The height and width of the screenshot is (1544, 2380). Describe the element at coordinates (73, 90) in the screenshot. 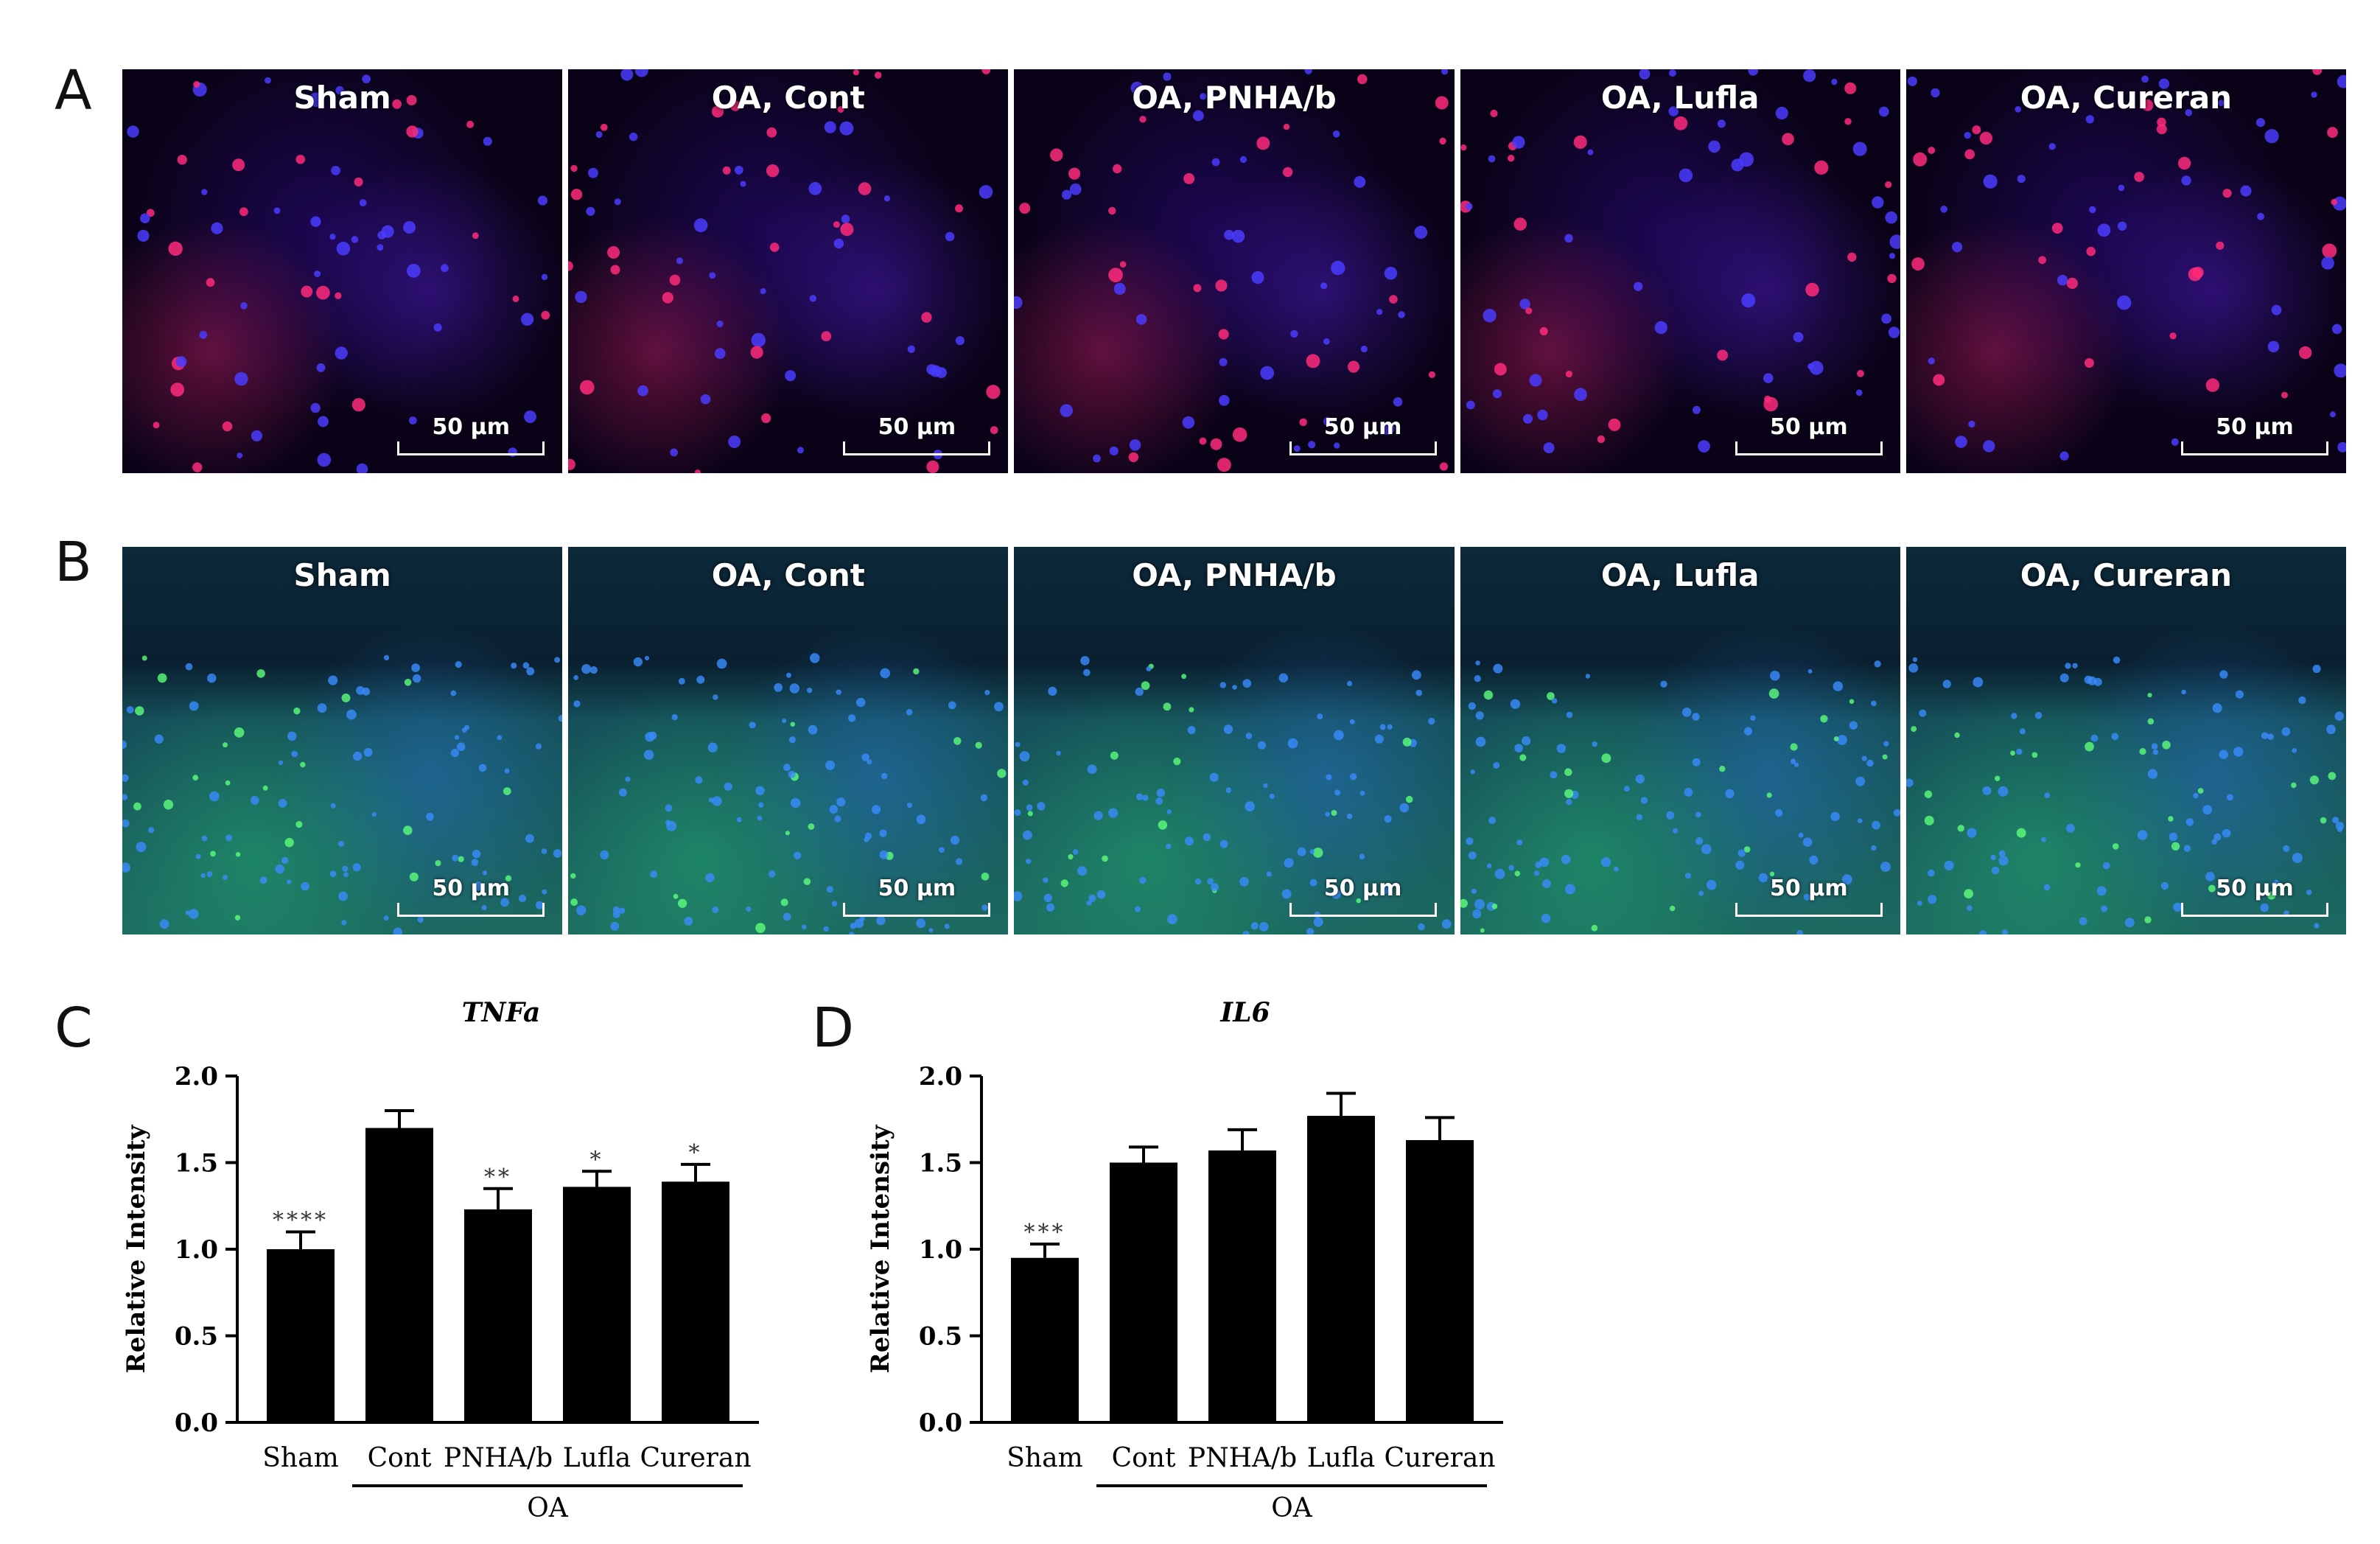

I see `panel-letter-a: A` at that location.